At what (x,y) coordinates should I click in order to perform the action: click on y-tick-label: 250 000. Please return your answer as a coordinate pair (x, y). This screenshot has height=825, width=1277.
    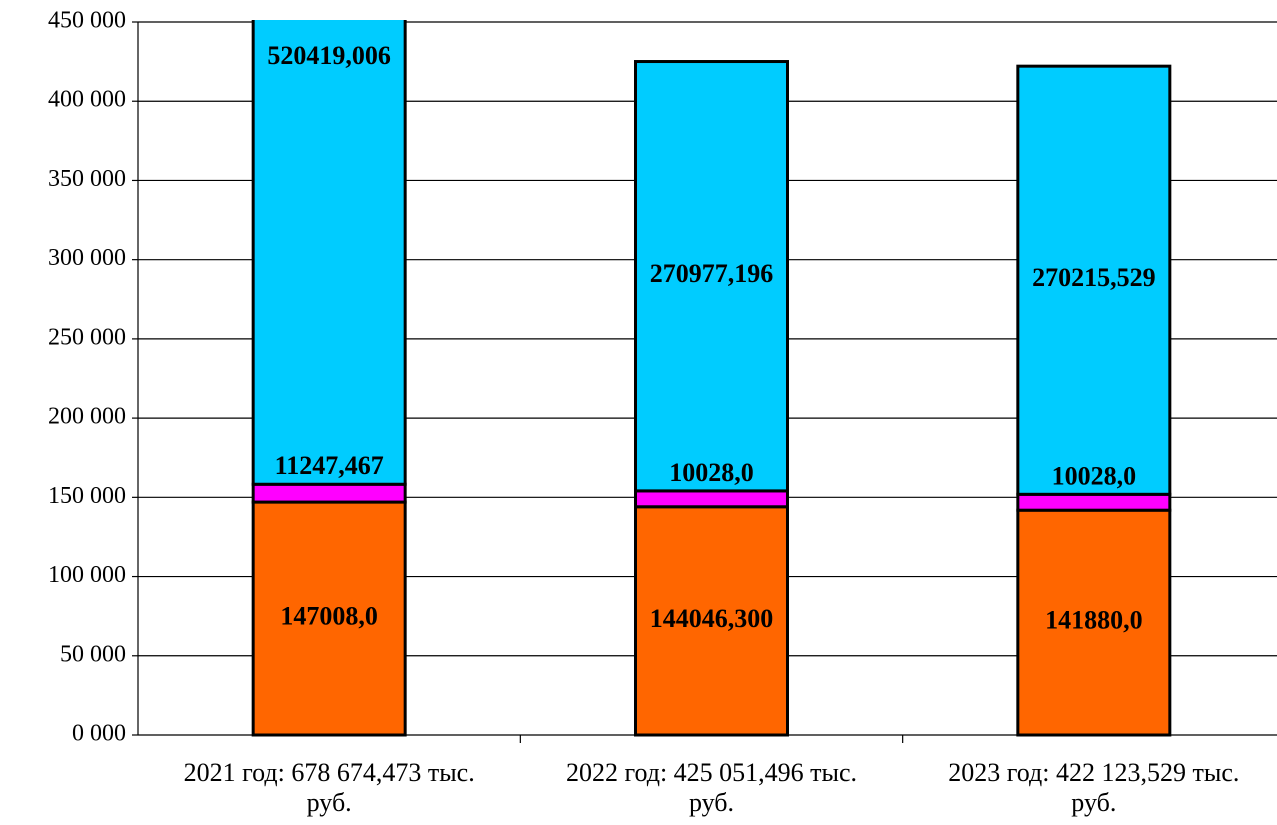
    Looking at the image, I should click on (87, 337).